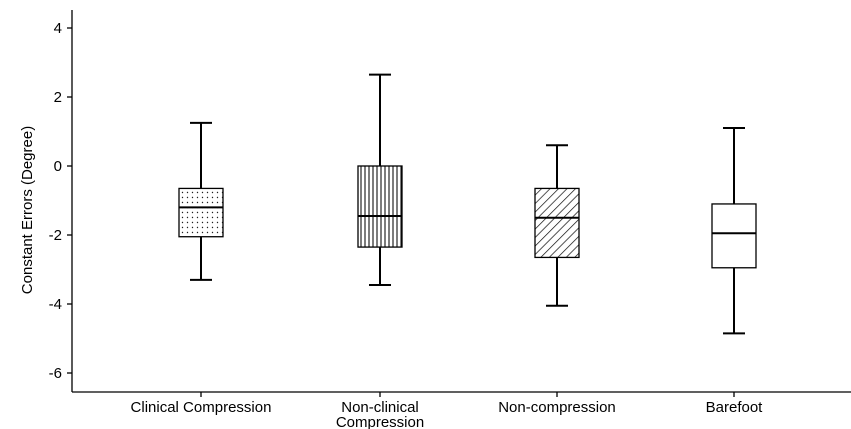 The width and height of the screenshot is (851, 429). Describe the element at coordinates (380, 421) in the screenshot. I see `category-label-line: Compression` at that location.